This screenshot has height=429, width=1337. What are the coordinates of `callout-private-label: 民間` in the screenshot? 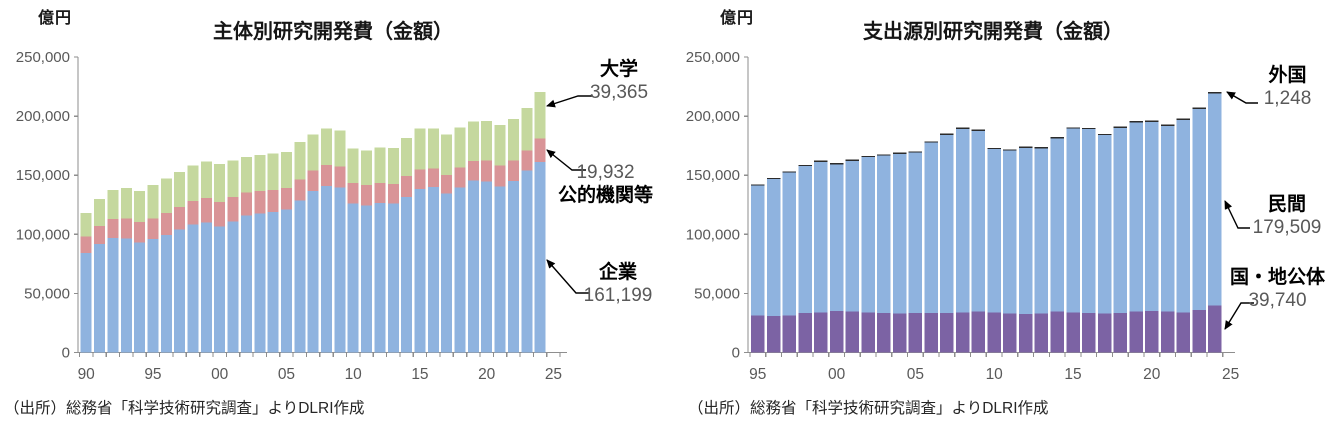 It's located at (1286, 204).